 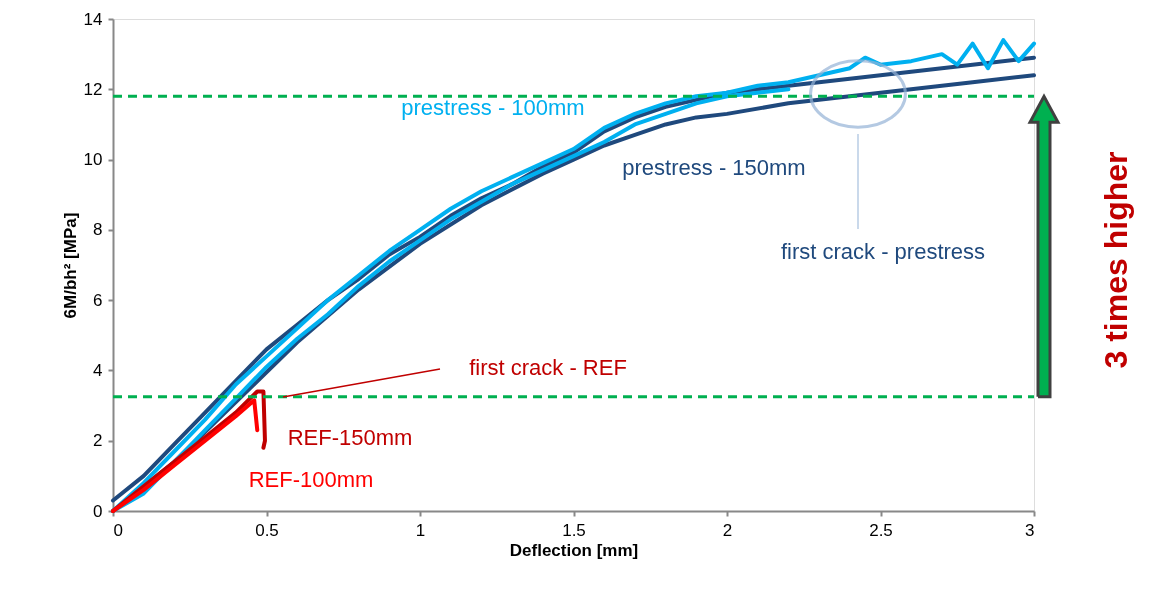 I want to click on y-tick-label: 2, so click(x=98, y=441).